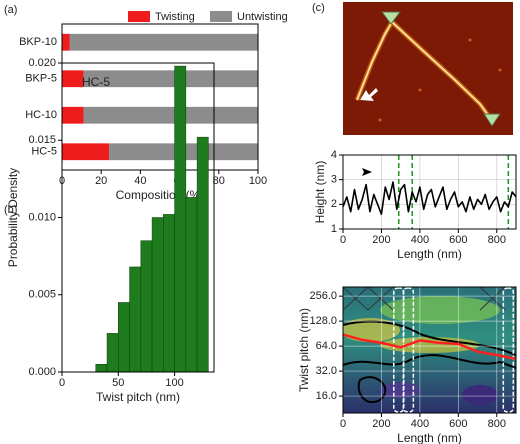 The height and width of the screenshot is (444, 520). What do you see at coordinates (428, 68) in the screenshot?
I see `afm-image` at bounding box center [428, 68].